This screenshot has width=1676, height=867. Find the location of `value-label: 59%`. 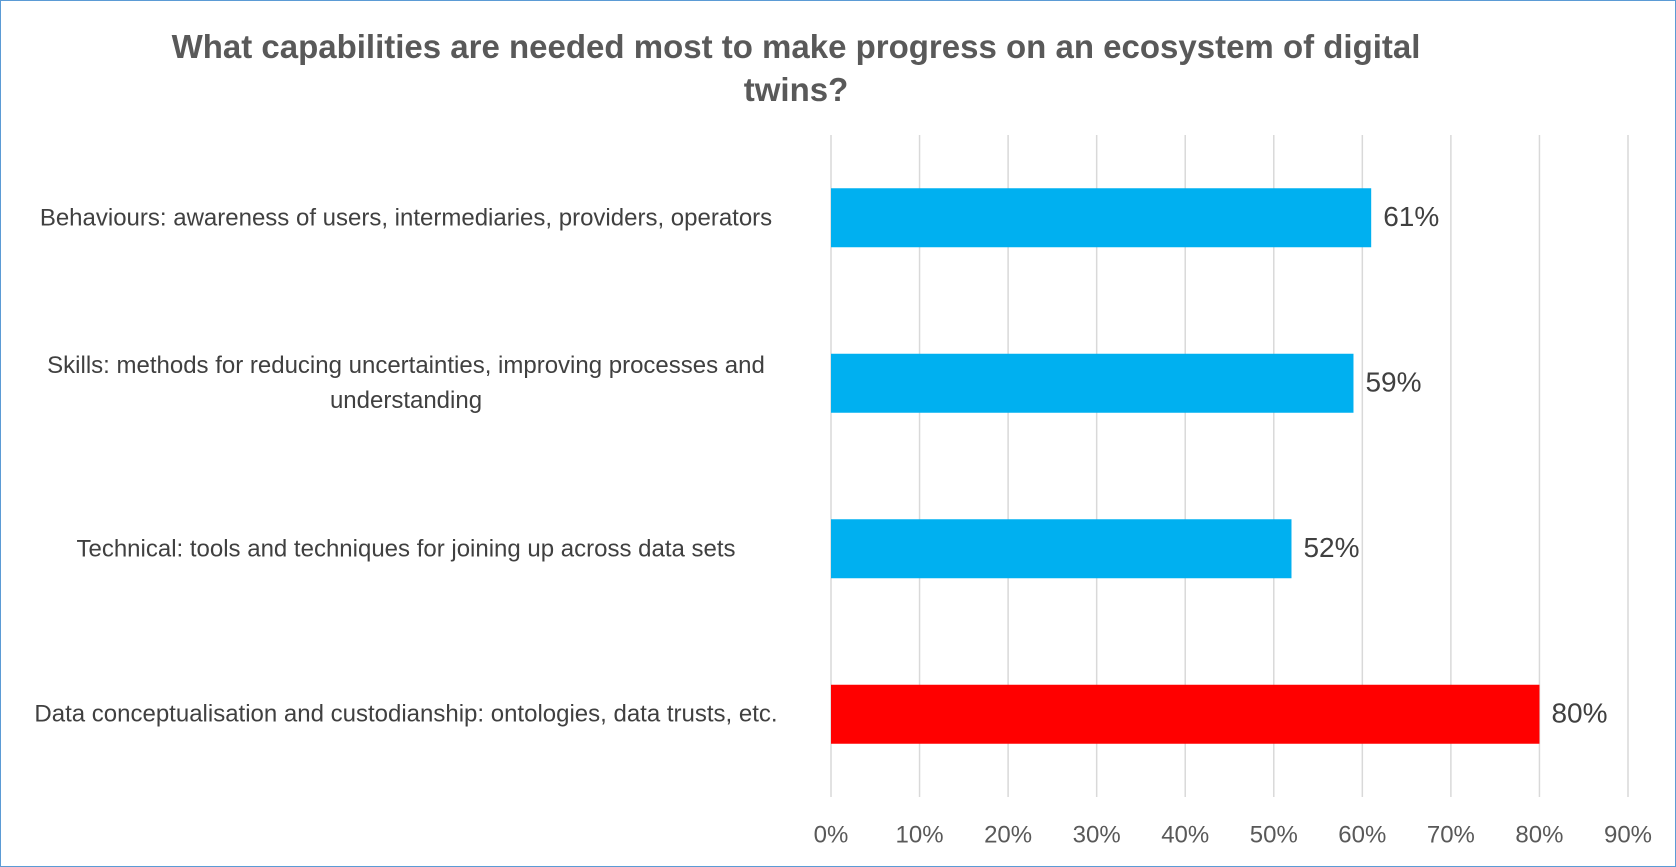

value-label: 59% is located at coordinates (1393, 382).